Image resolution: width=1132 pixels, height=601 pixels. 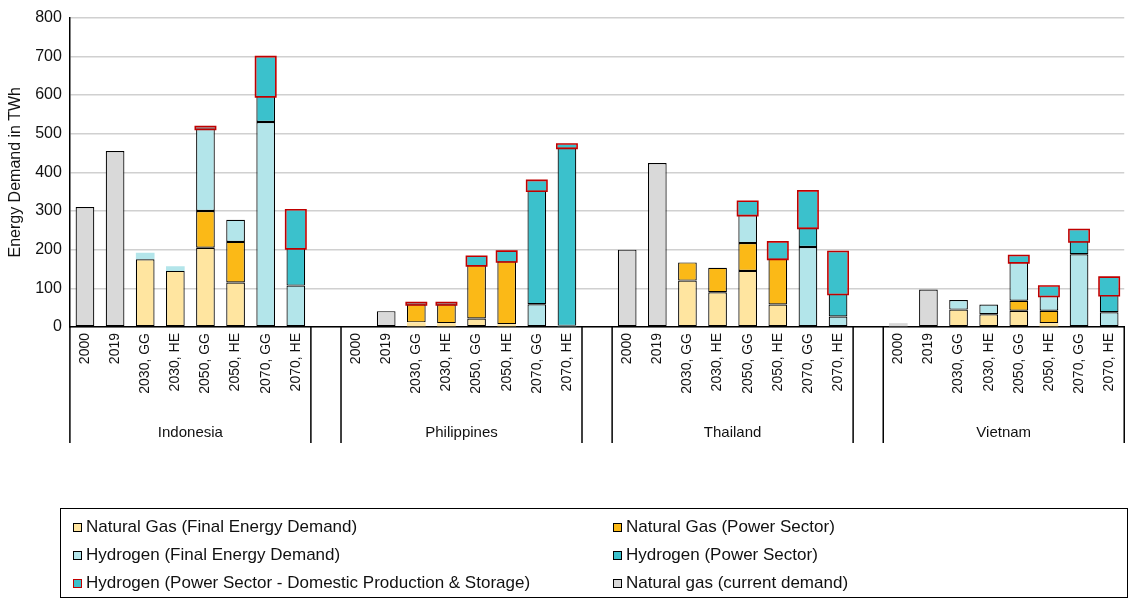 I want to click on text: Thailand, so click(x=732, y=432).